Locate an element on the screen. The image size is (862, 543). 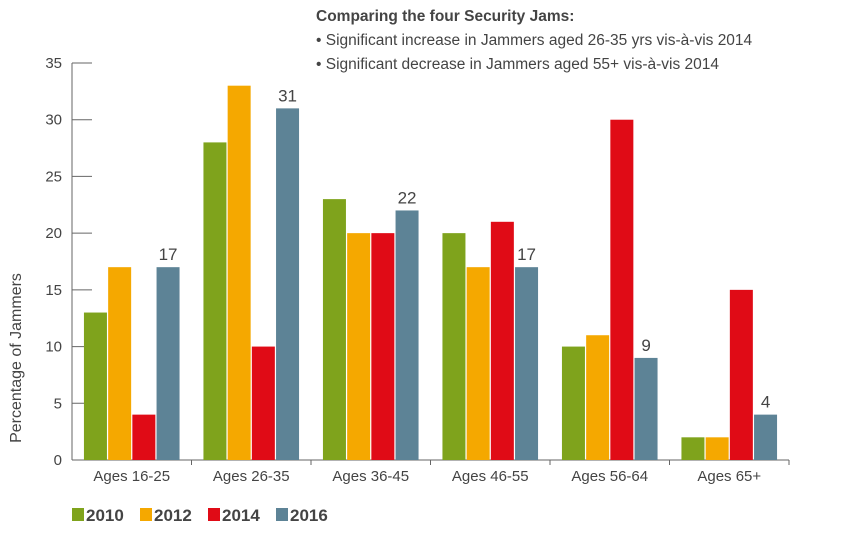
legend-label-2010: 2010 is located at coordinates (105, 515).